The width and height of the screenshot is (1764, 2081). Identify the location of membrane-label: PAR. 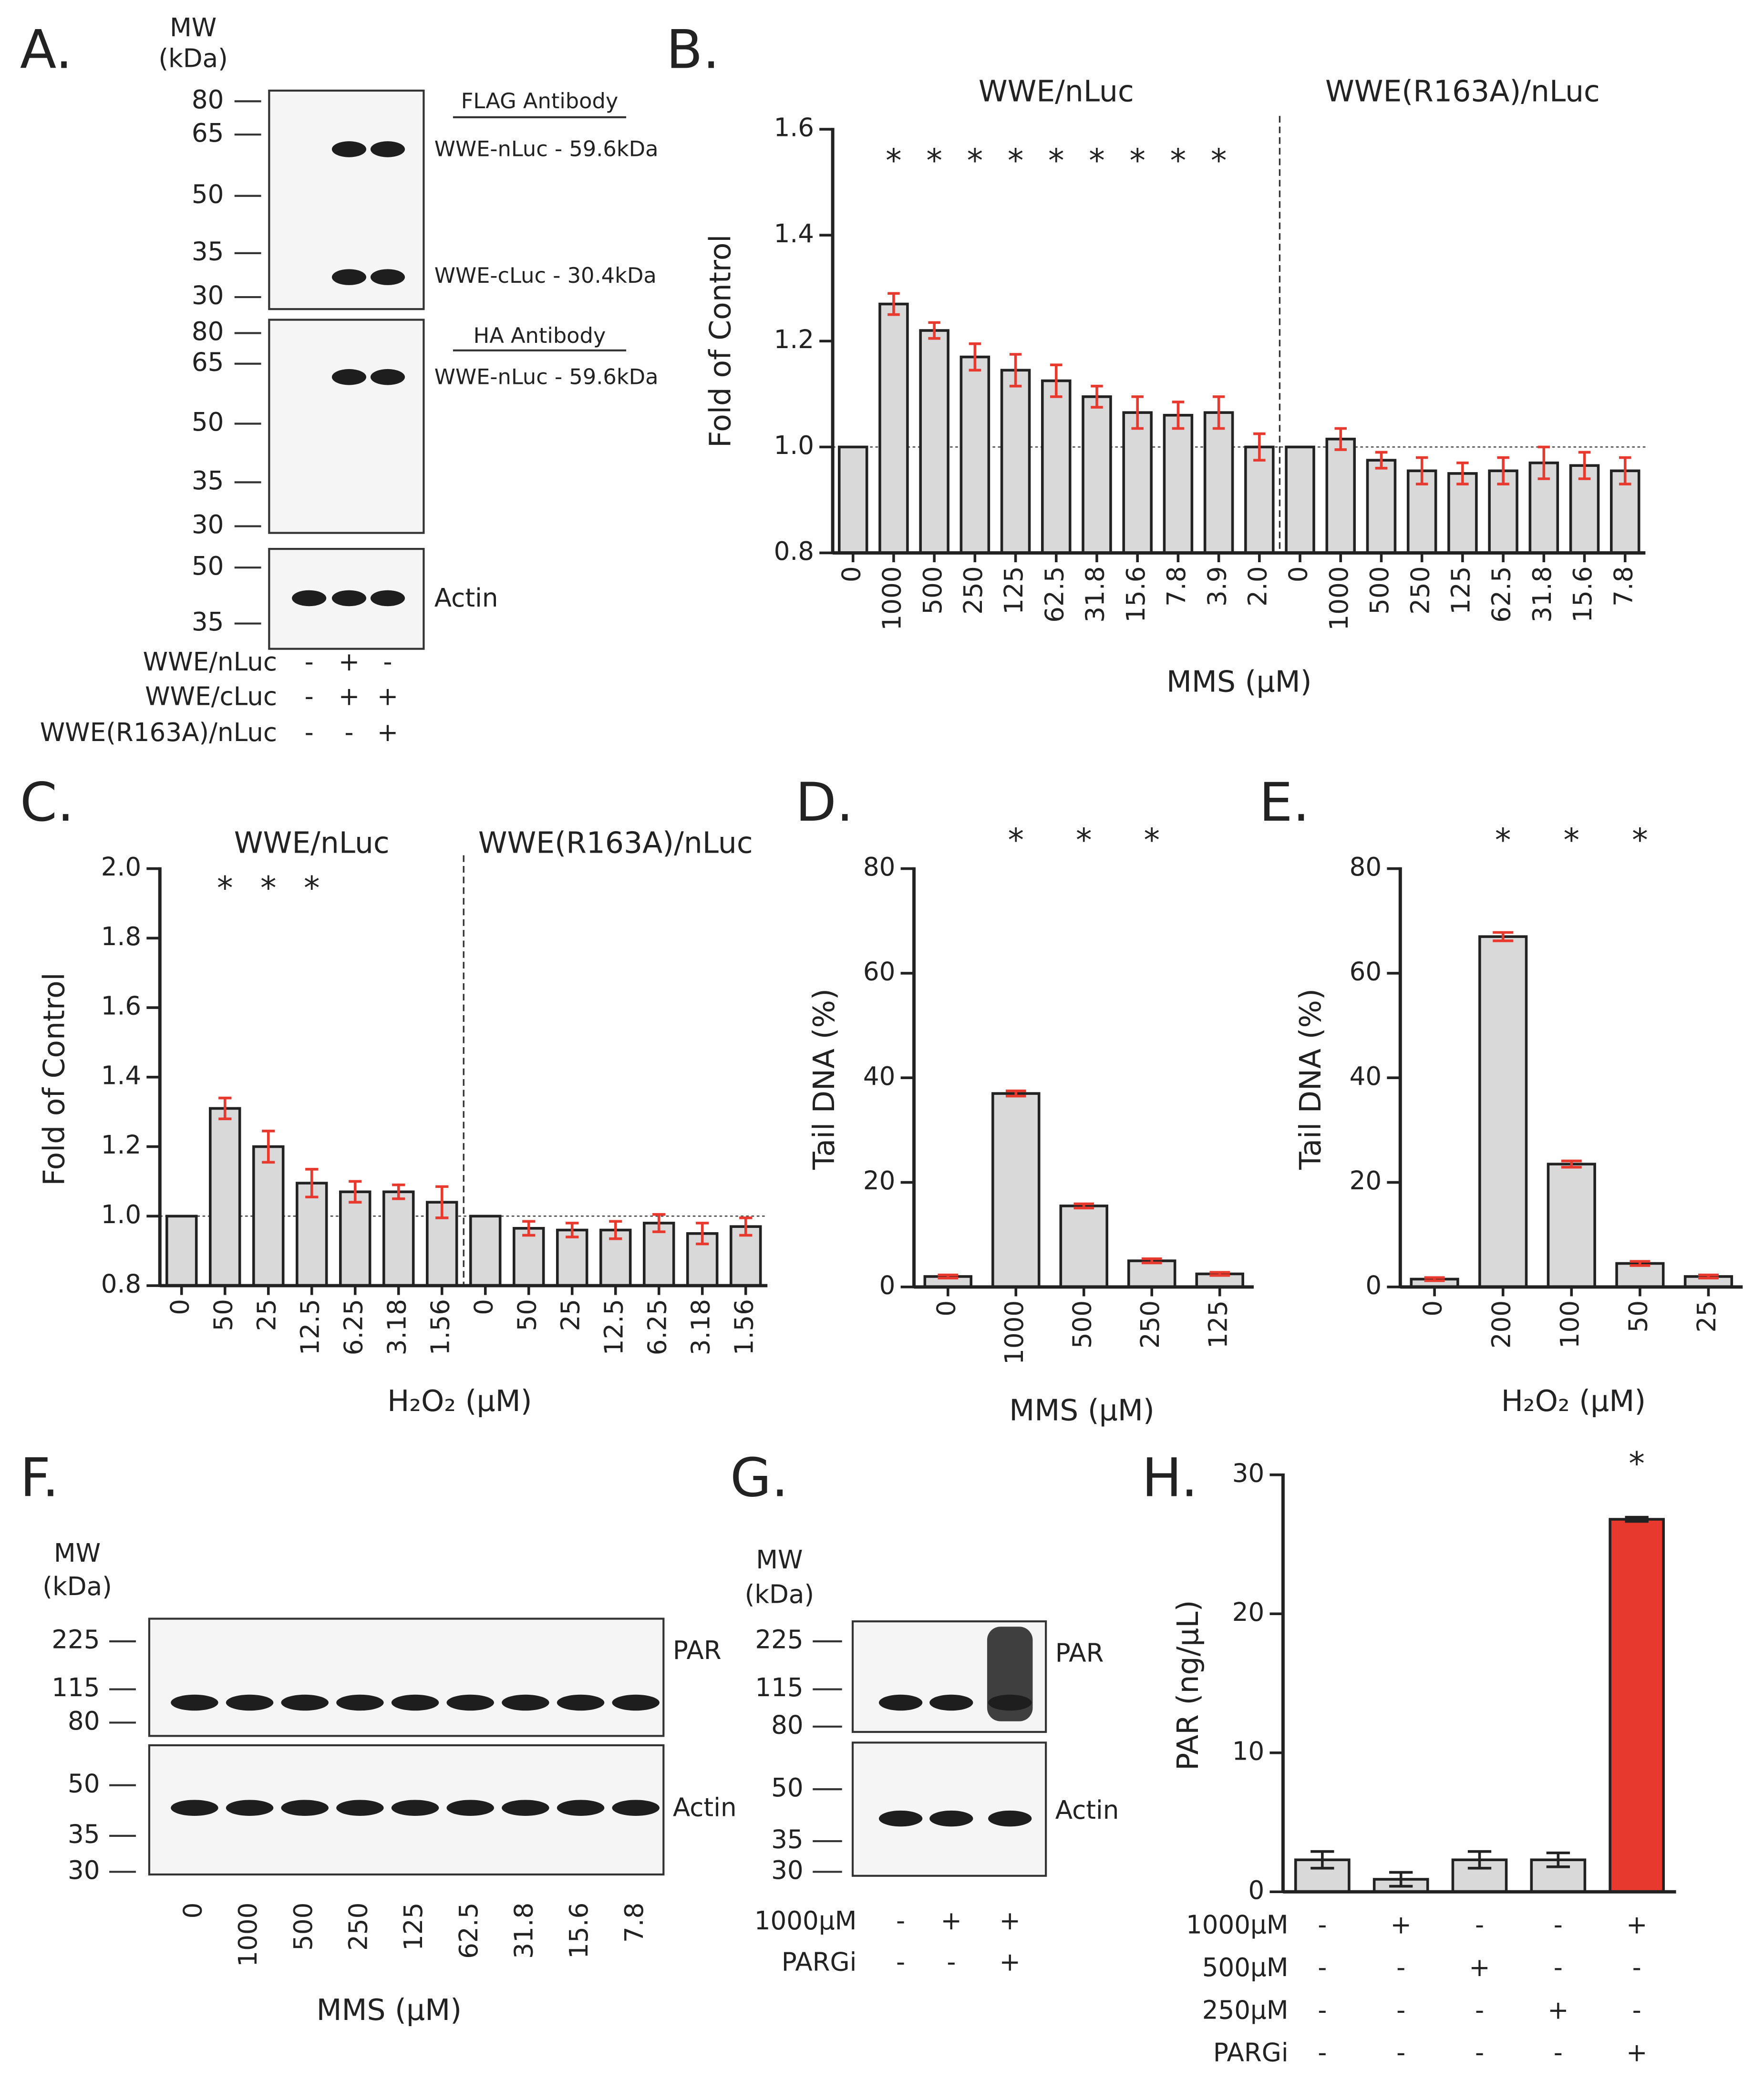
(1079, 1653).